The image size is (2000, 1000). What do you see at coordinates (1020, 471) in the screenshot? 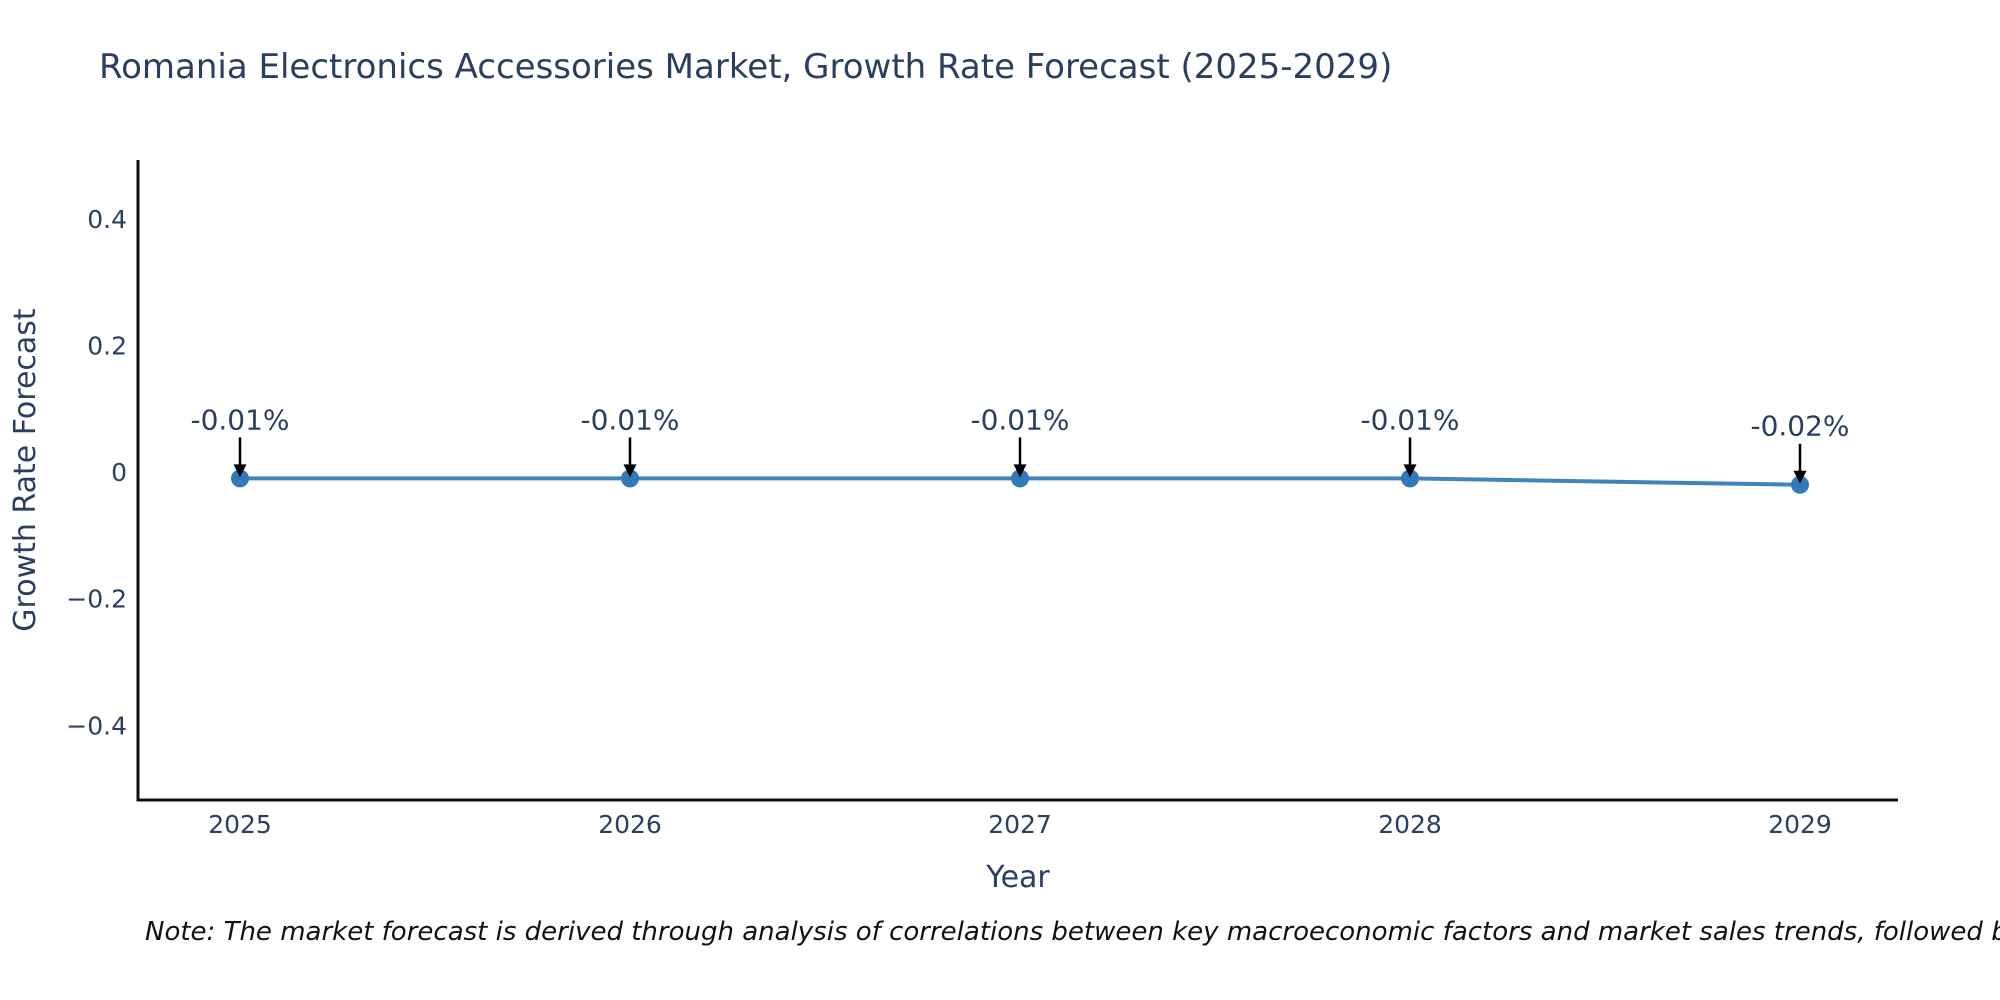
I see `annotation-arrowhead-2027` at bounding box center [1020, 471].